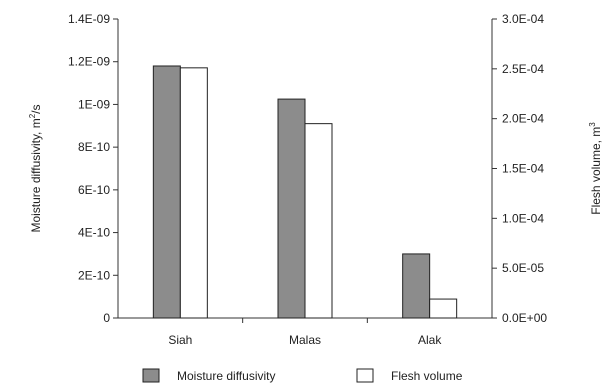  I want to click on y-right-tick-label: 1.0E-04, so click(523, 218).